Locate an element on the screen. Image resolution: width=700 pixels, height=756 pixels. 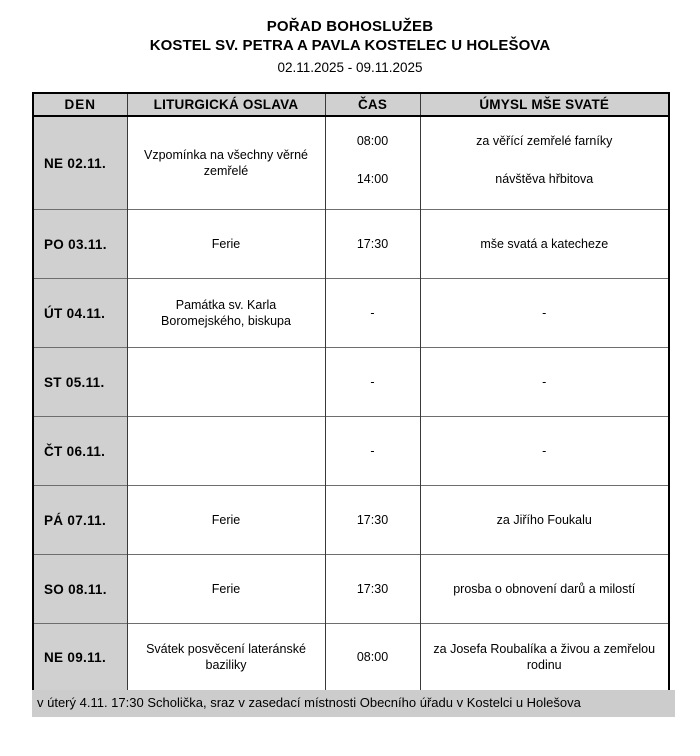
column-header-celebration: LITURGICKÁ OSLAVA is located at coordinates (226, 105).